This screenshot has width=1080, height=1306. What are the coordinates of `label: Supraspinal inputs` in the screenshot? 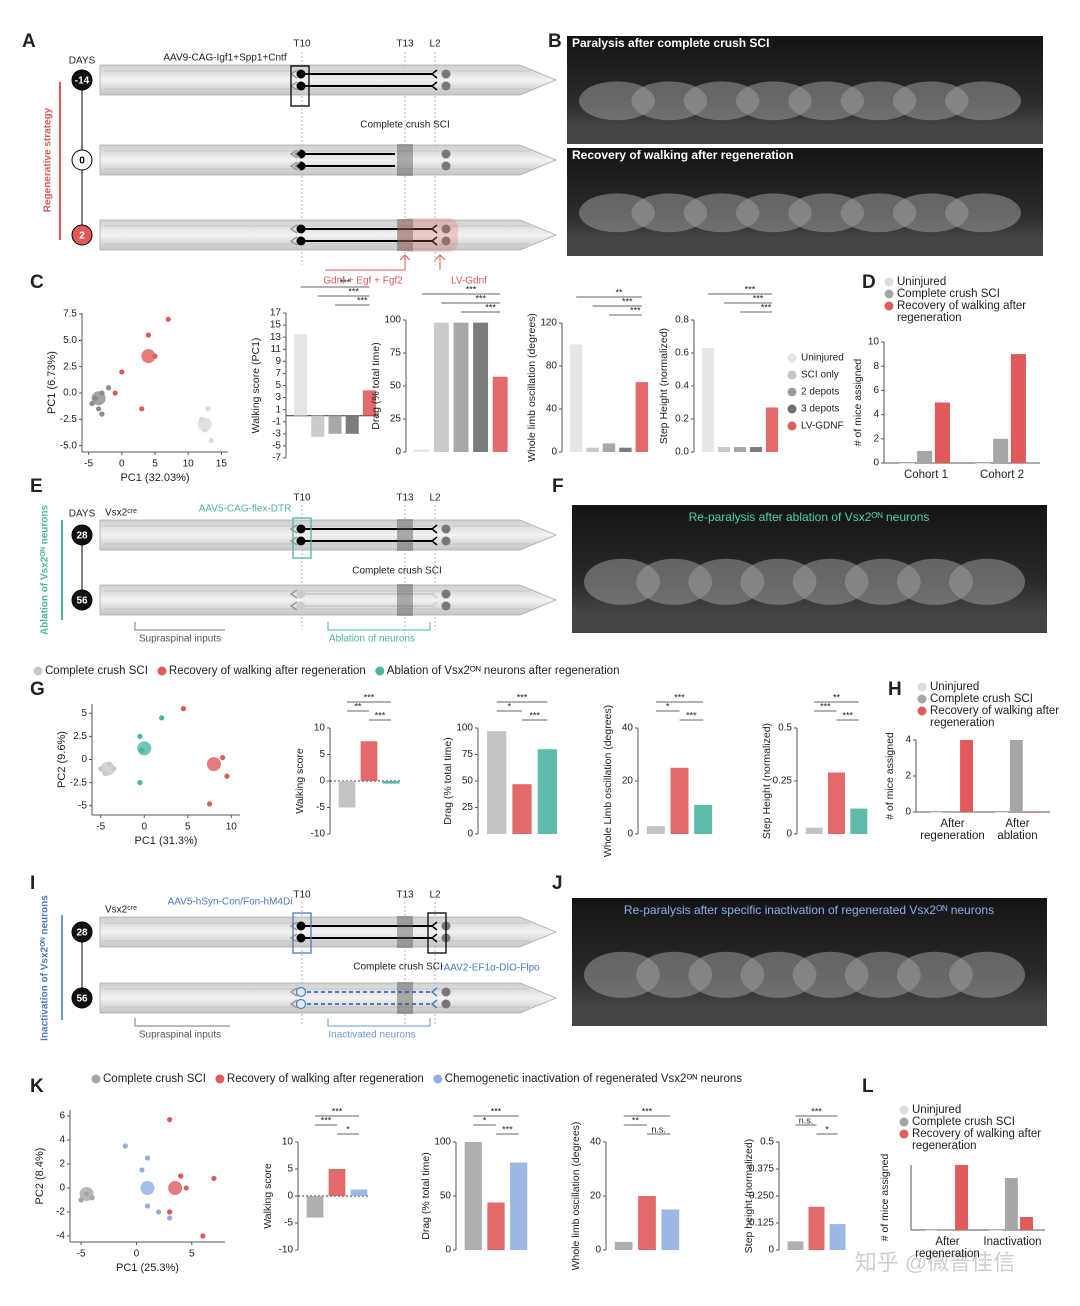 It's located at (180, 1035).